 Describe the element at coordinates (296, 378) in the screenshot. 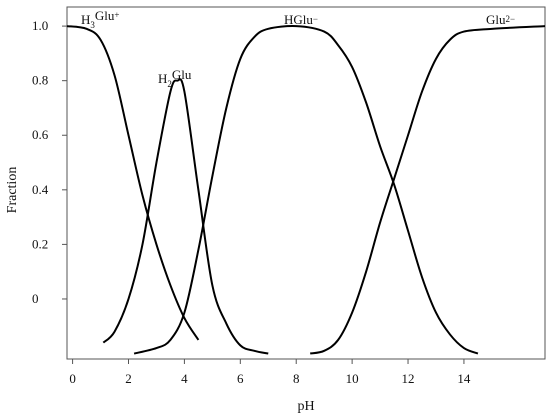

I see `x-tick-label: 8` at that location.